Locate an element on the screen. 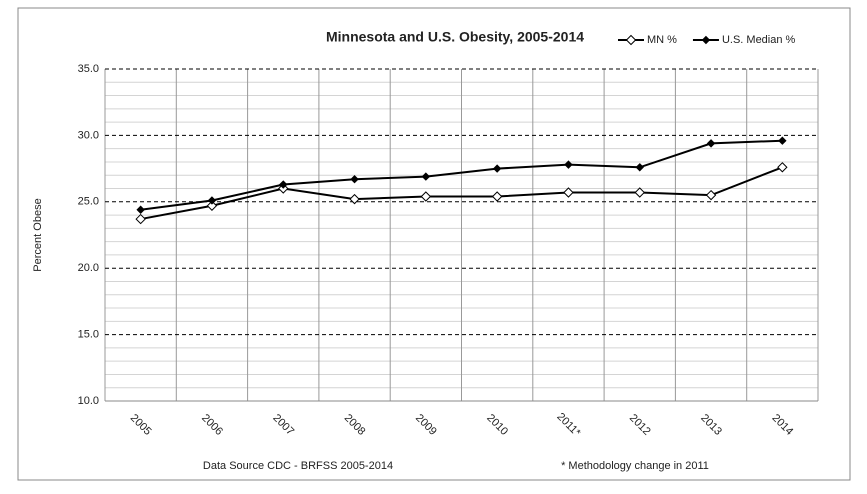 Image resolution: width=867 pixels, height=494 pixels. y-tick-label: 25.0 is located at coordinates (88, 202).